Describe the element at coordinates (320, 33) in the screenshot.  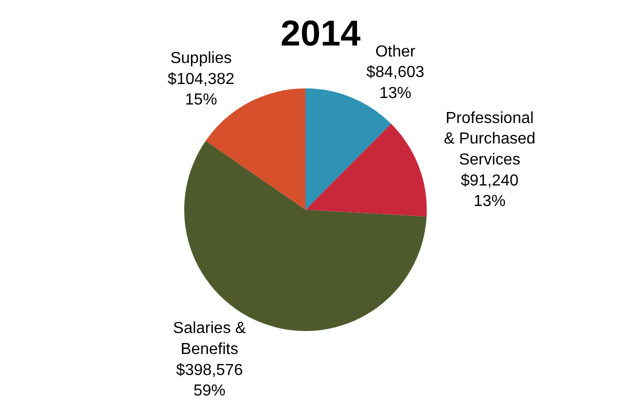
I see `chart-title: 2014` at that location.